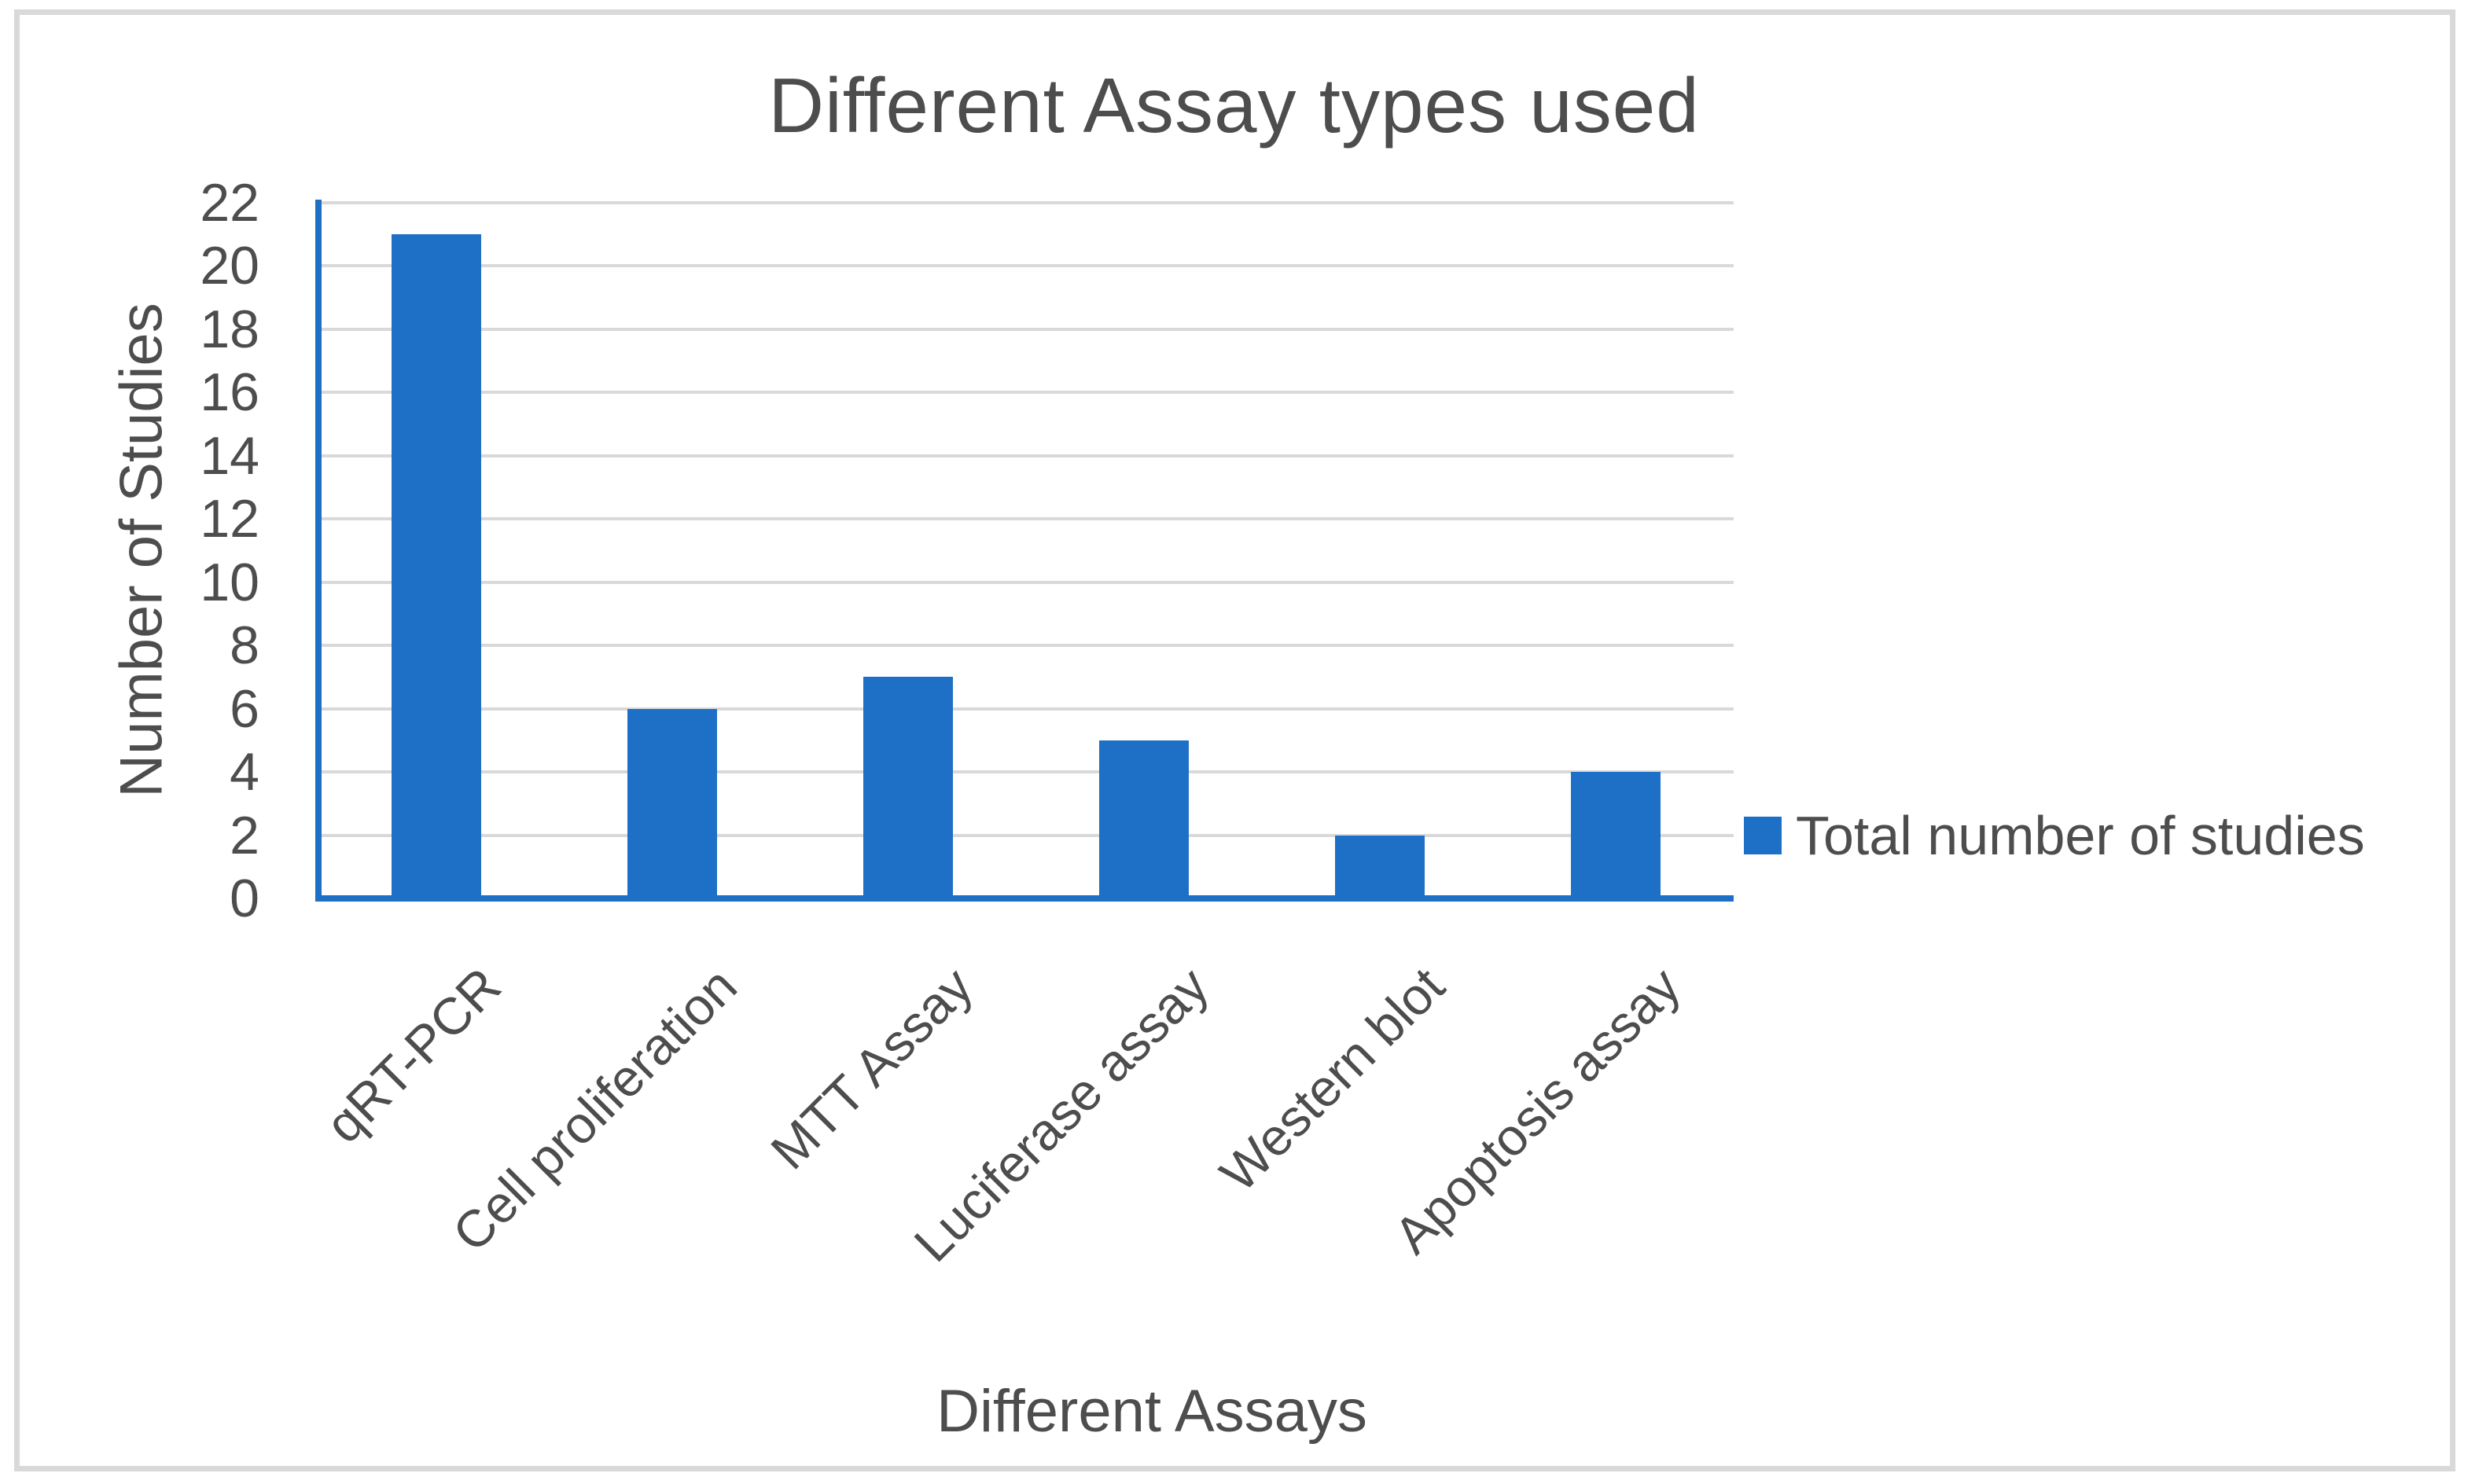  Describe the element at coordinates (1151, 1411) in the screenshot. I see `x-axis-title: Different Assays` at that location.